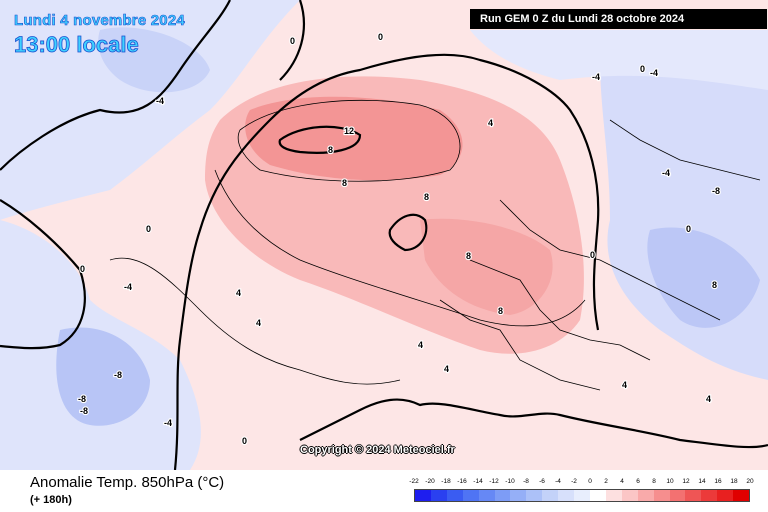 Image resolution: width=768 pixels, height=512 pixels. Describe the element at coordinates (734, 481) in the screenshot. I see `color-scale-tick-label: 18` at that location.